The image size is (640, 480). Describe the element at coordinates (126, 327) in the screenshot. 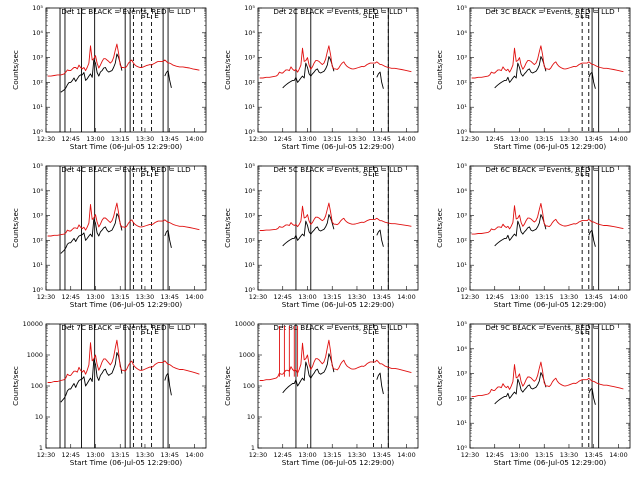

I see `chart-title: Det 7C BLACK = Events, RED = LLD` at that location.